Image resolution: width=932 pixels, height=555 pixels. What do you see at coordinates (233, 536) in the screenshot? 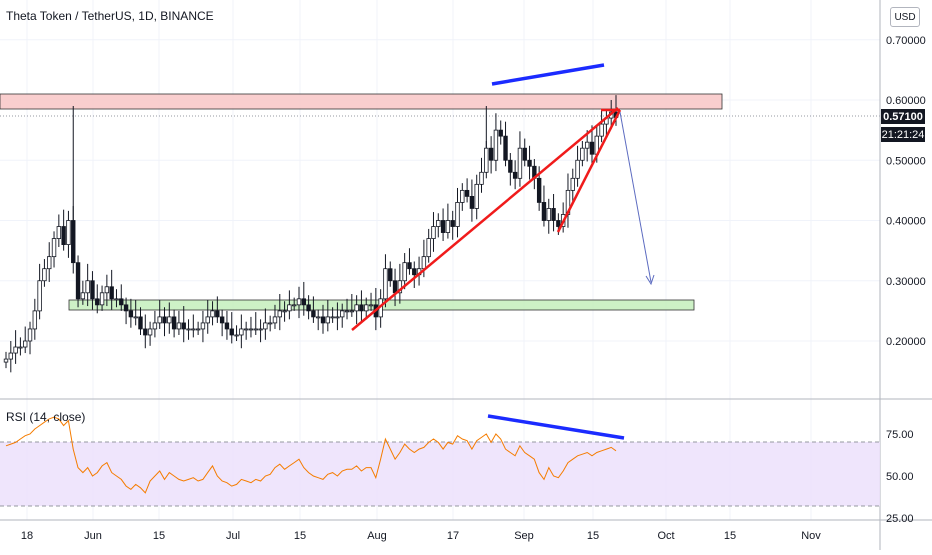
I see `time-tick-label: Jul` at bounding box center [233, 536].